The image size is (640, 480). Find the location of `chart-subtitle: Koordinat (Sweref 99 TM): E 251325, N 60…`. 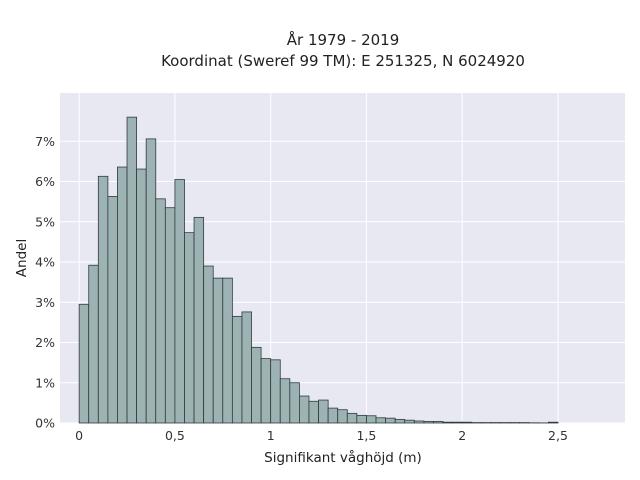

chart-subtitle: Koordinat (Sweref 99 TM): E 251325, N 60… is located at coordinates (343, 61).